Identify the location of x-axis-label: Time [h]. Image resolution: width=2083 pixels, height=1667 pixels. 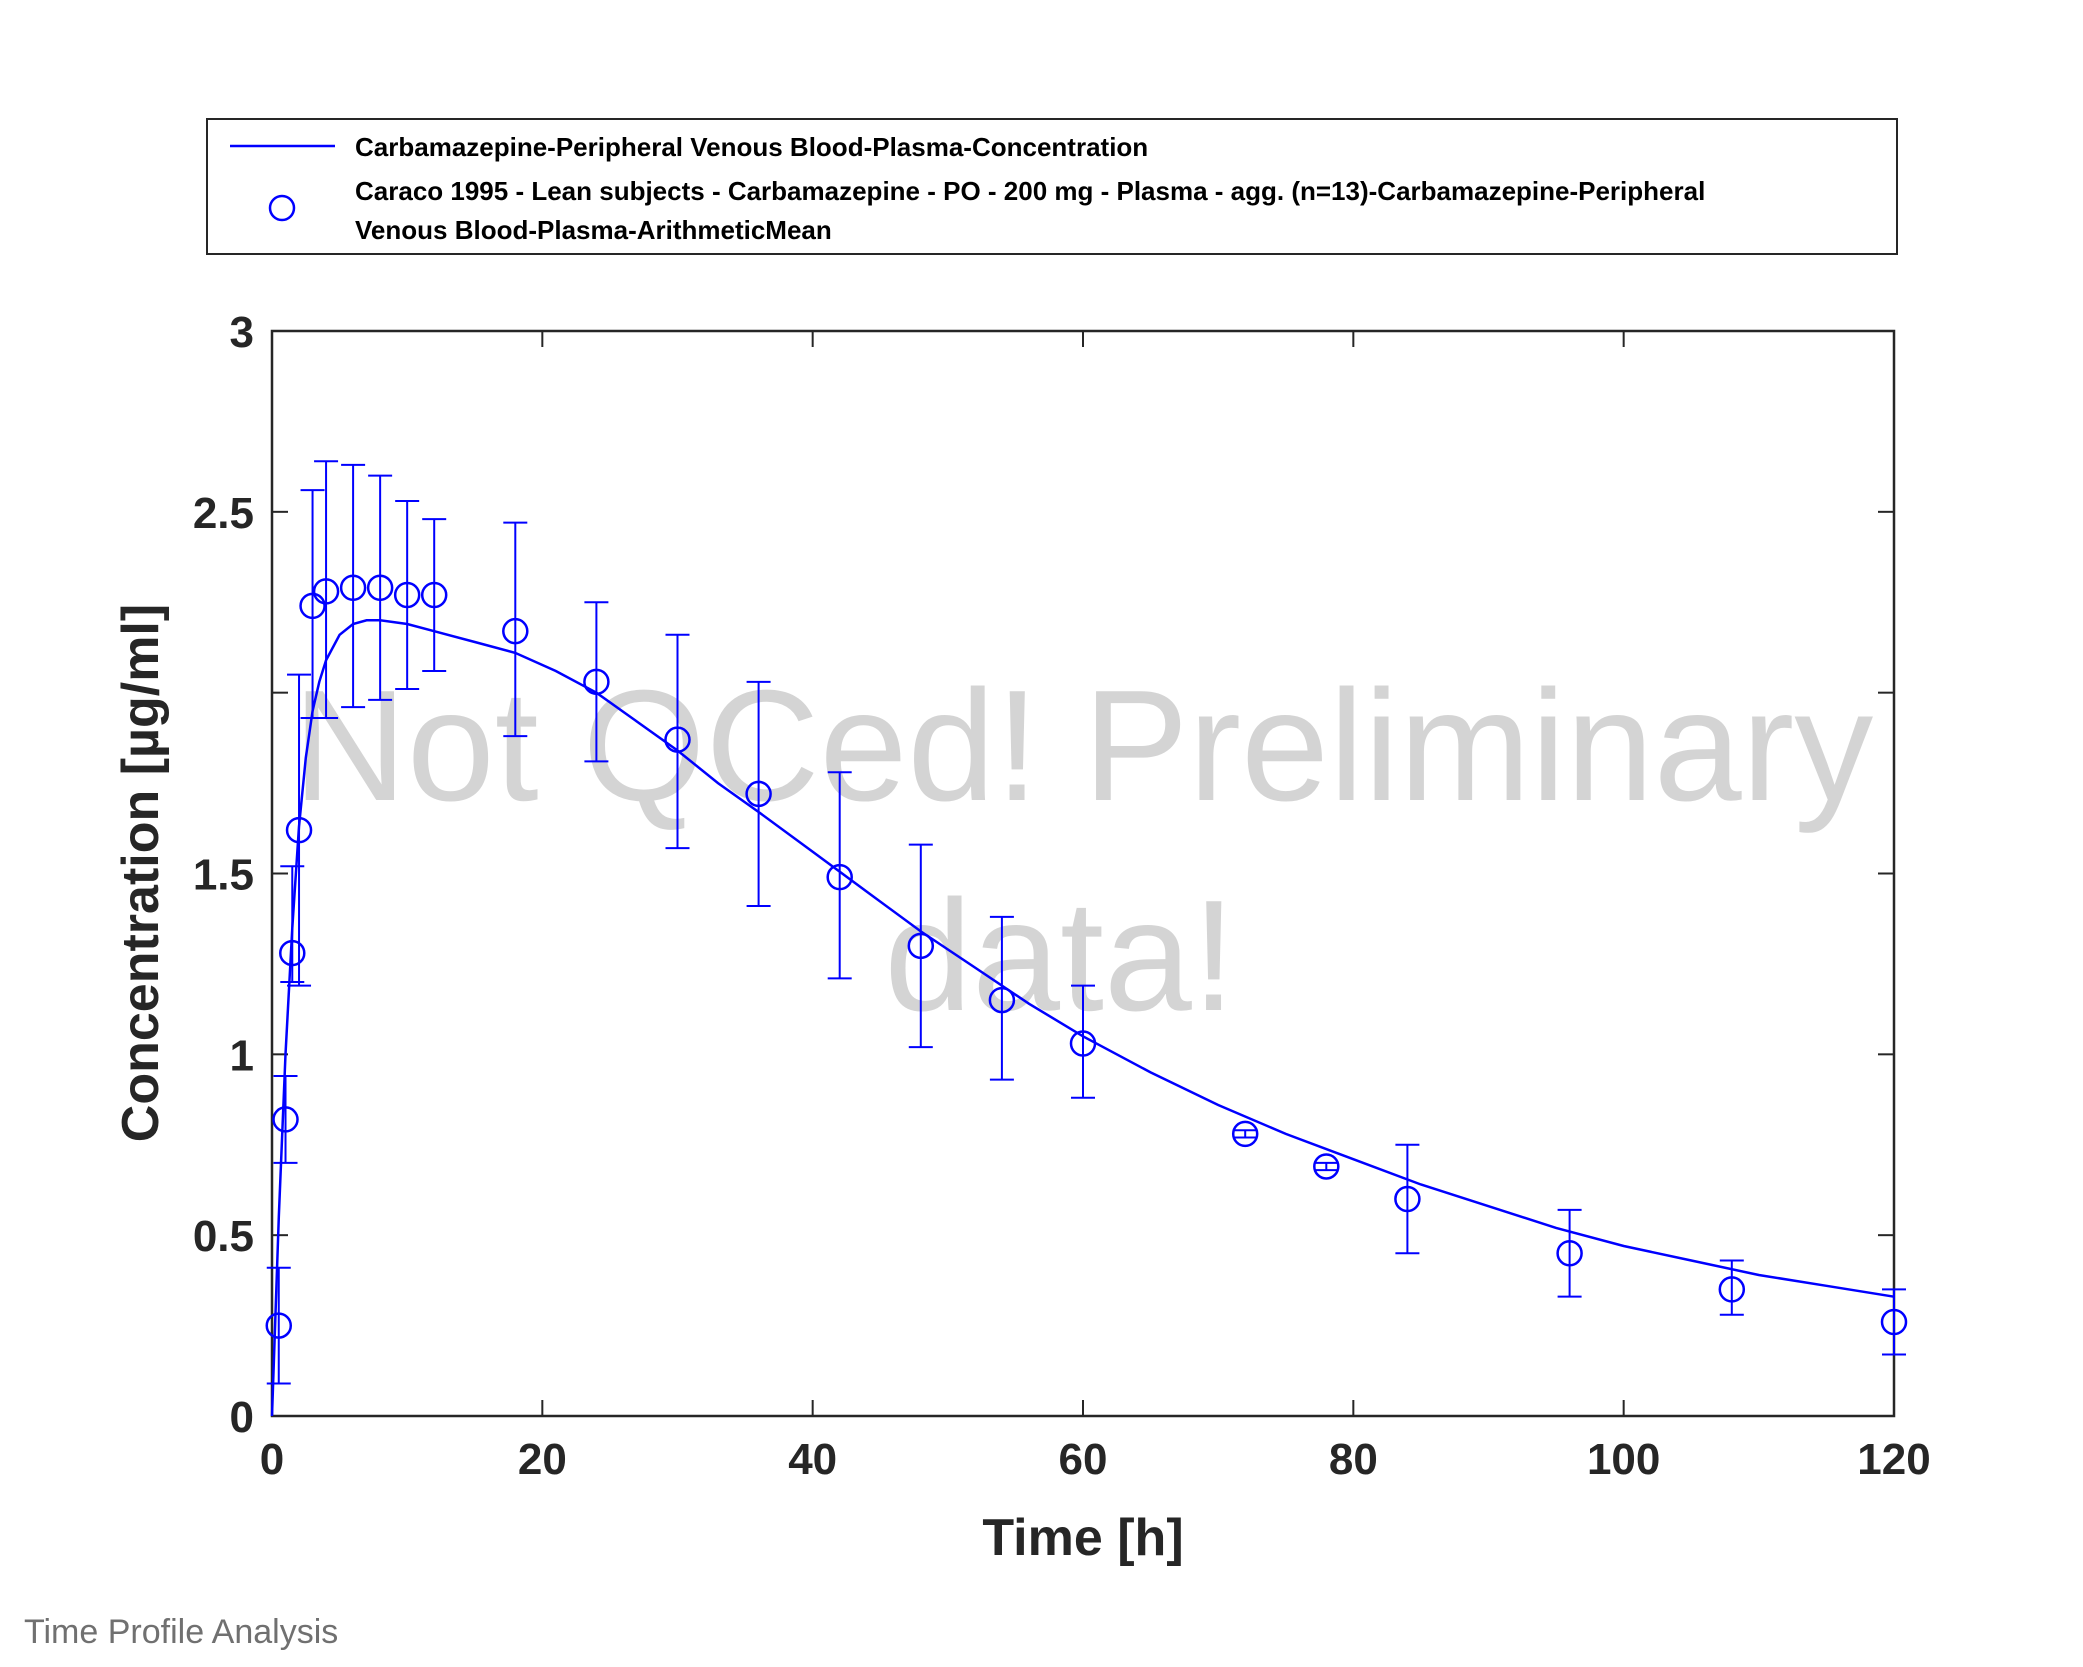
(1082, 1538).